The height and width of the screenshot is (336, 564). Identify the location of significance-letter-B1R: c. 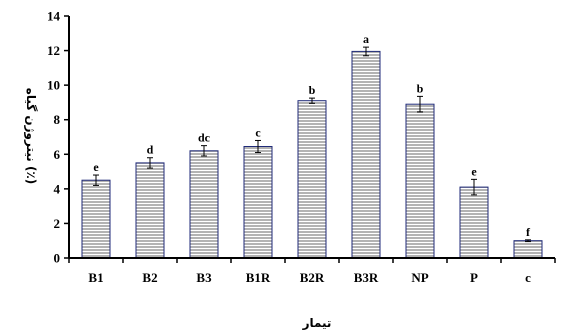
(258, 133).